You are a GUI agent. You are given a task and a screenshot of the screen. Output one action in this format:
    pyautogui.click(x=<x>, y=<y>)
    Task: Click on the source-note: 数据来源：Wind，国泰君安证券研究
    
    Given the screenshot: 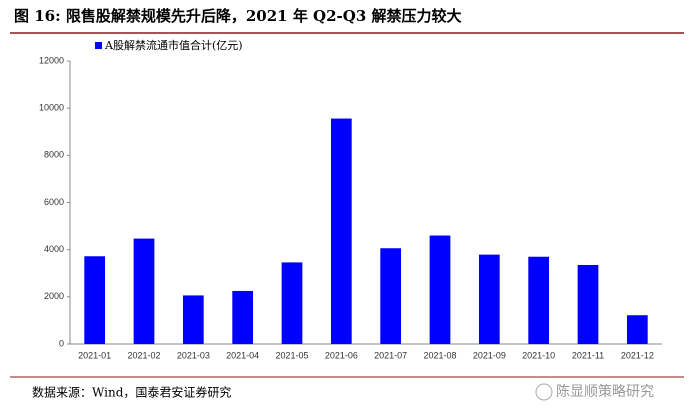 What is the action you would take?
    pyautogui.click(x=131, y=392)
    